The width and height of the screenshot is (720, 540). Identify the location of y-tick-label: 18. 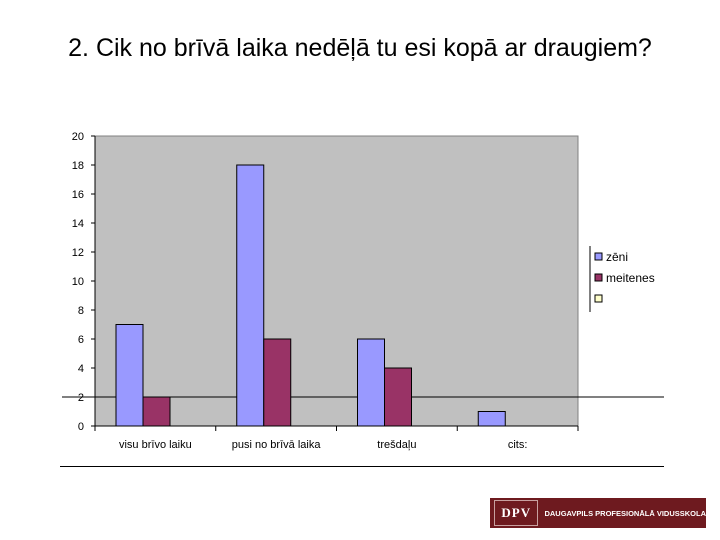
(78, 166).